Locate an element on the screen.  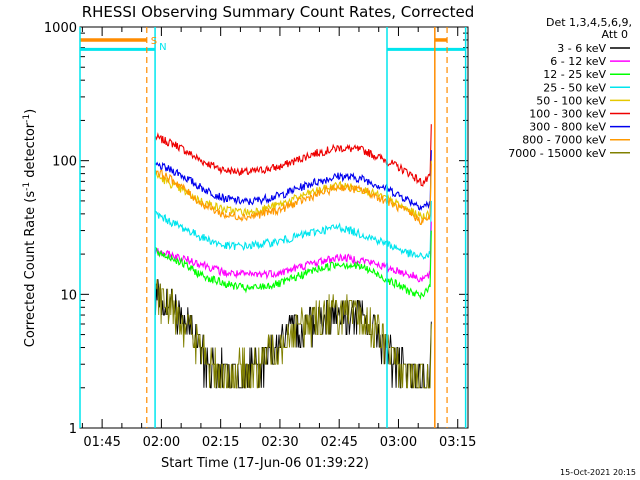
y-axis-label: Corrected Count Rate (s-1 detector-1) is located at coordinates (30, 228).